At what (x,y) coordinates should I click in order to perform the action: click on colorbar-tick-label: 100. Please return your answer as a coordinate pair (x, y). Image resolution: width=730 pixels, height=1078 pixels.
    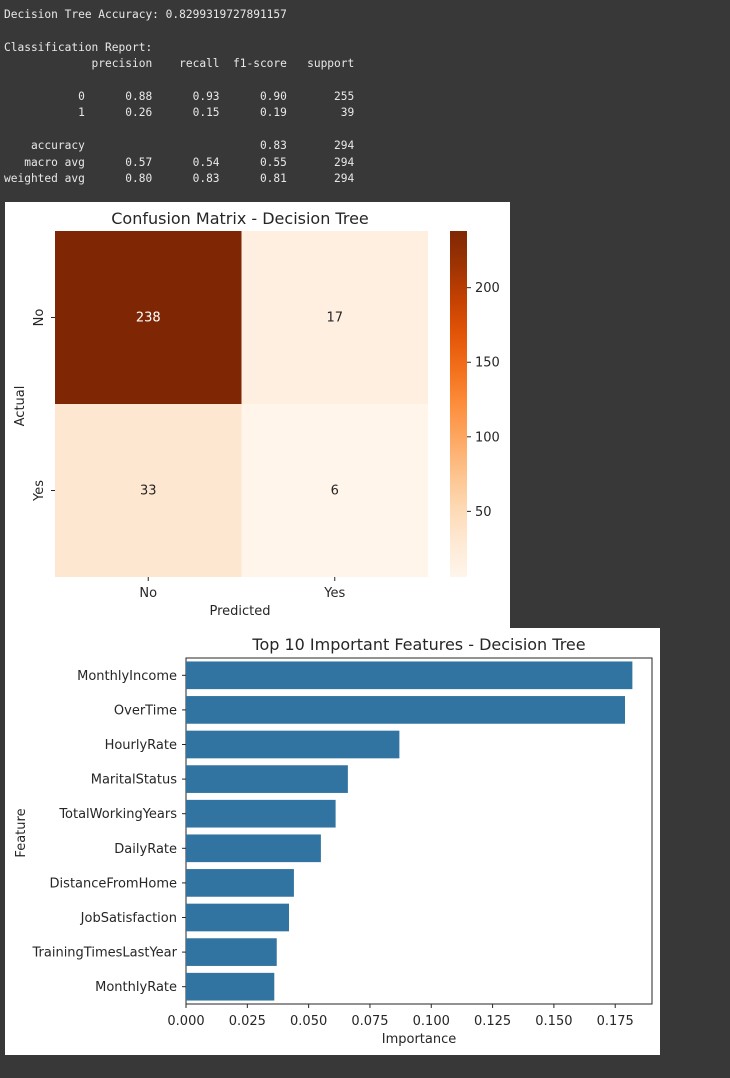
    Looking at the image, I should click on (487, 437).